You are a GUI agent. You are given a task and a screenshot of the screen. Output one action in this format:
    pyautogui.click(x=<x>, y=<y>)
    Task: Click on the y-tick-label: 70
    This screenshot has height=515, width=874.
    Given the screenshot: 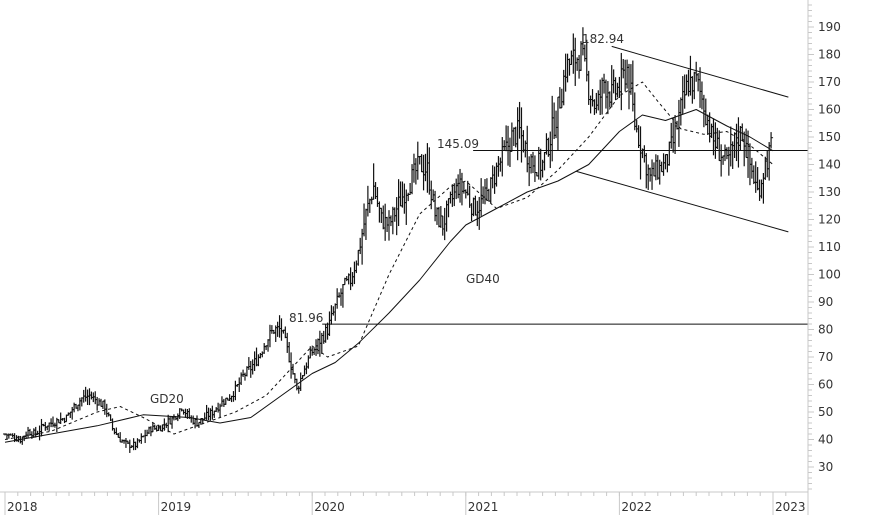 What is the action you would take?
    pyautogui.click(x=825, y=357)
    